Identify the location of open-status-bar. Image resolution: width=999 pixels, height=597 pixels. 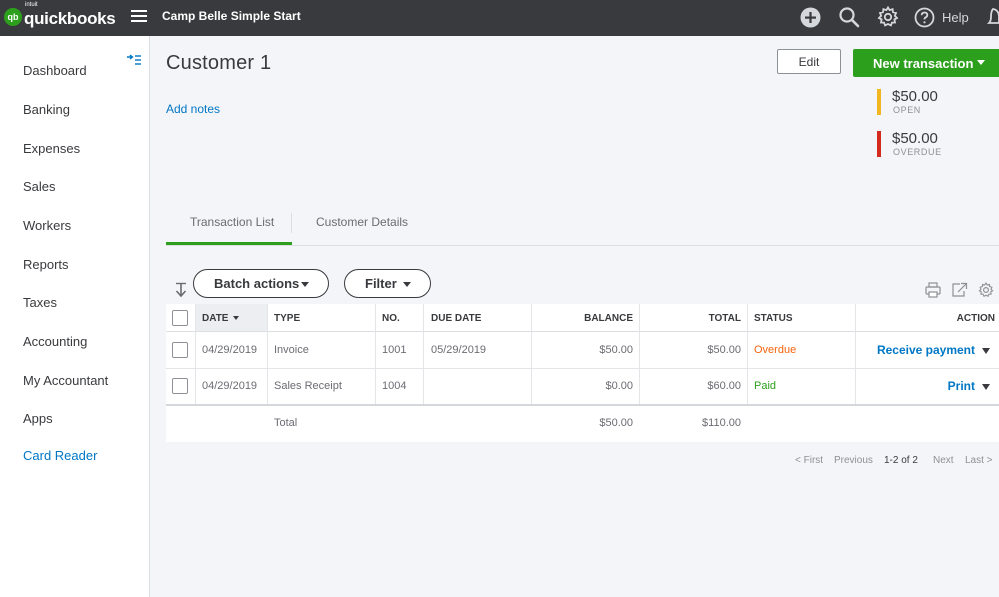
(879, 102).